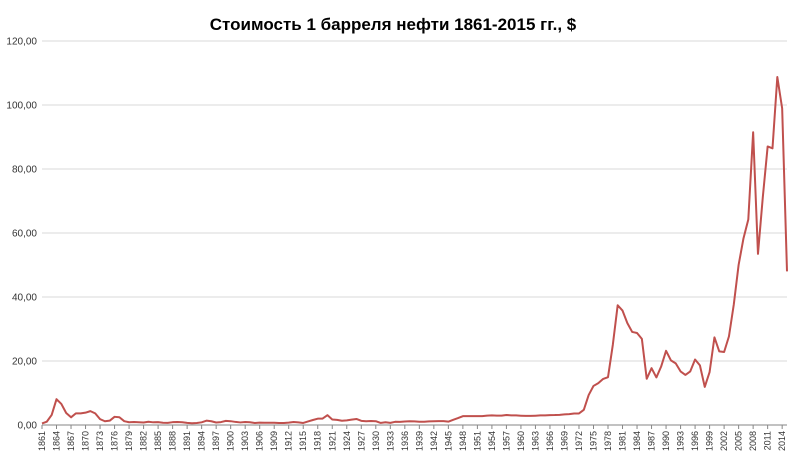 The height and width of the screenshot is (457, 800). I want to click on x-tick-label: 1987, so click(652, 441).